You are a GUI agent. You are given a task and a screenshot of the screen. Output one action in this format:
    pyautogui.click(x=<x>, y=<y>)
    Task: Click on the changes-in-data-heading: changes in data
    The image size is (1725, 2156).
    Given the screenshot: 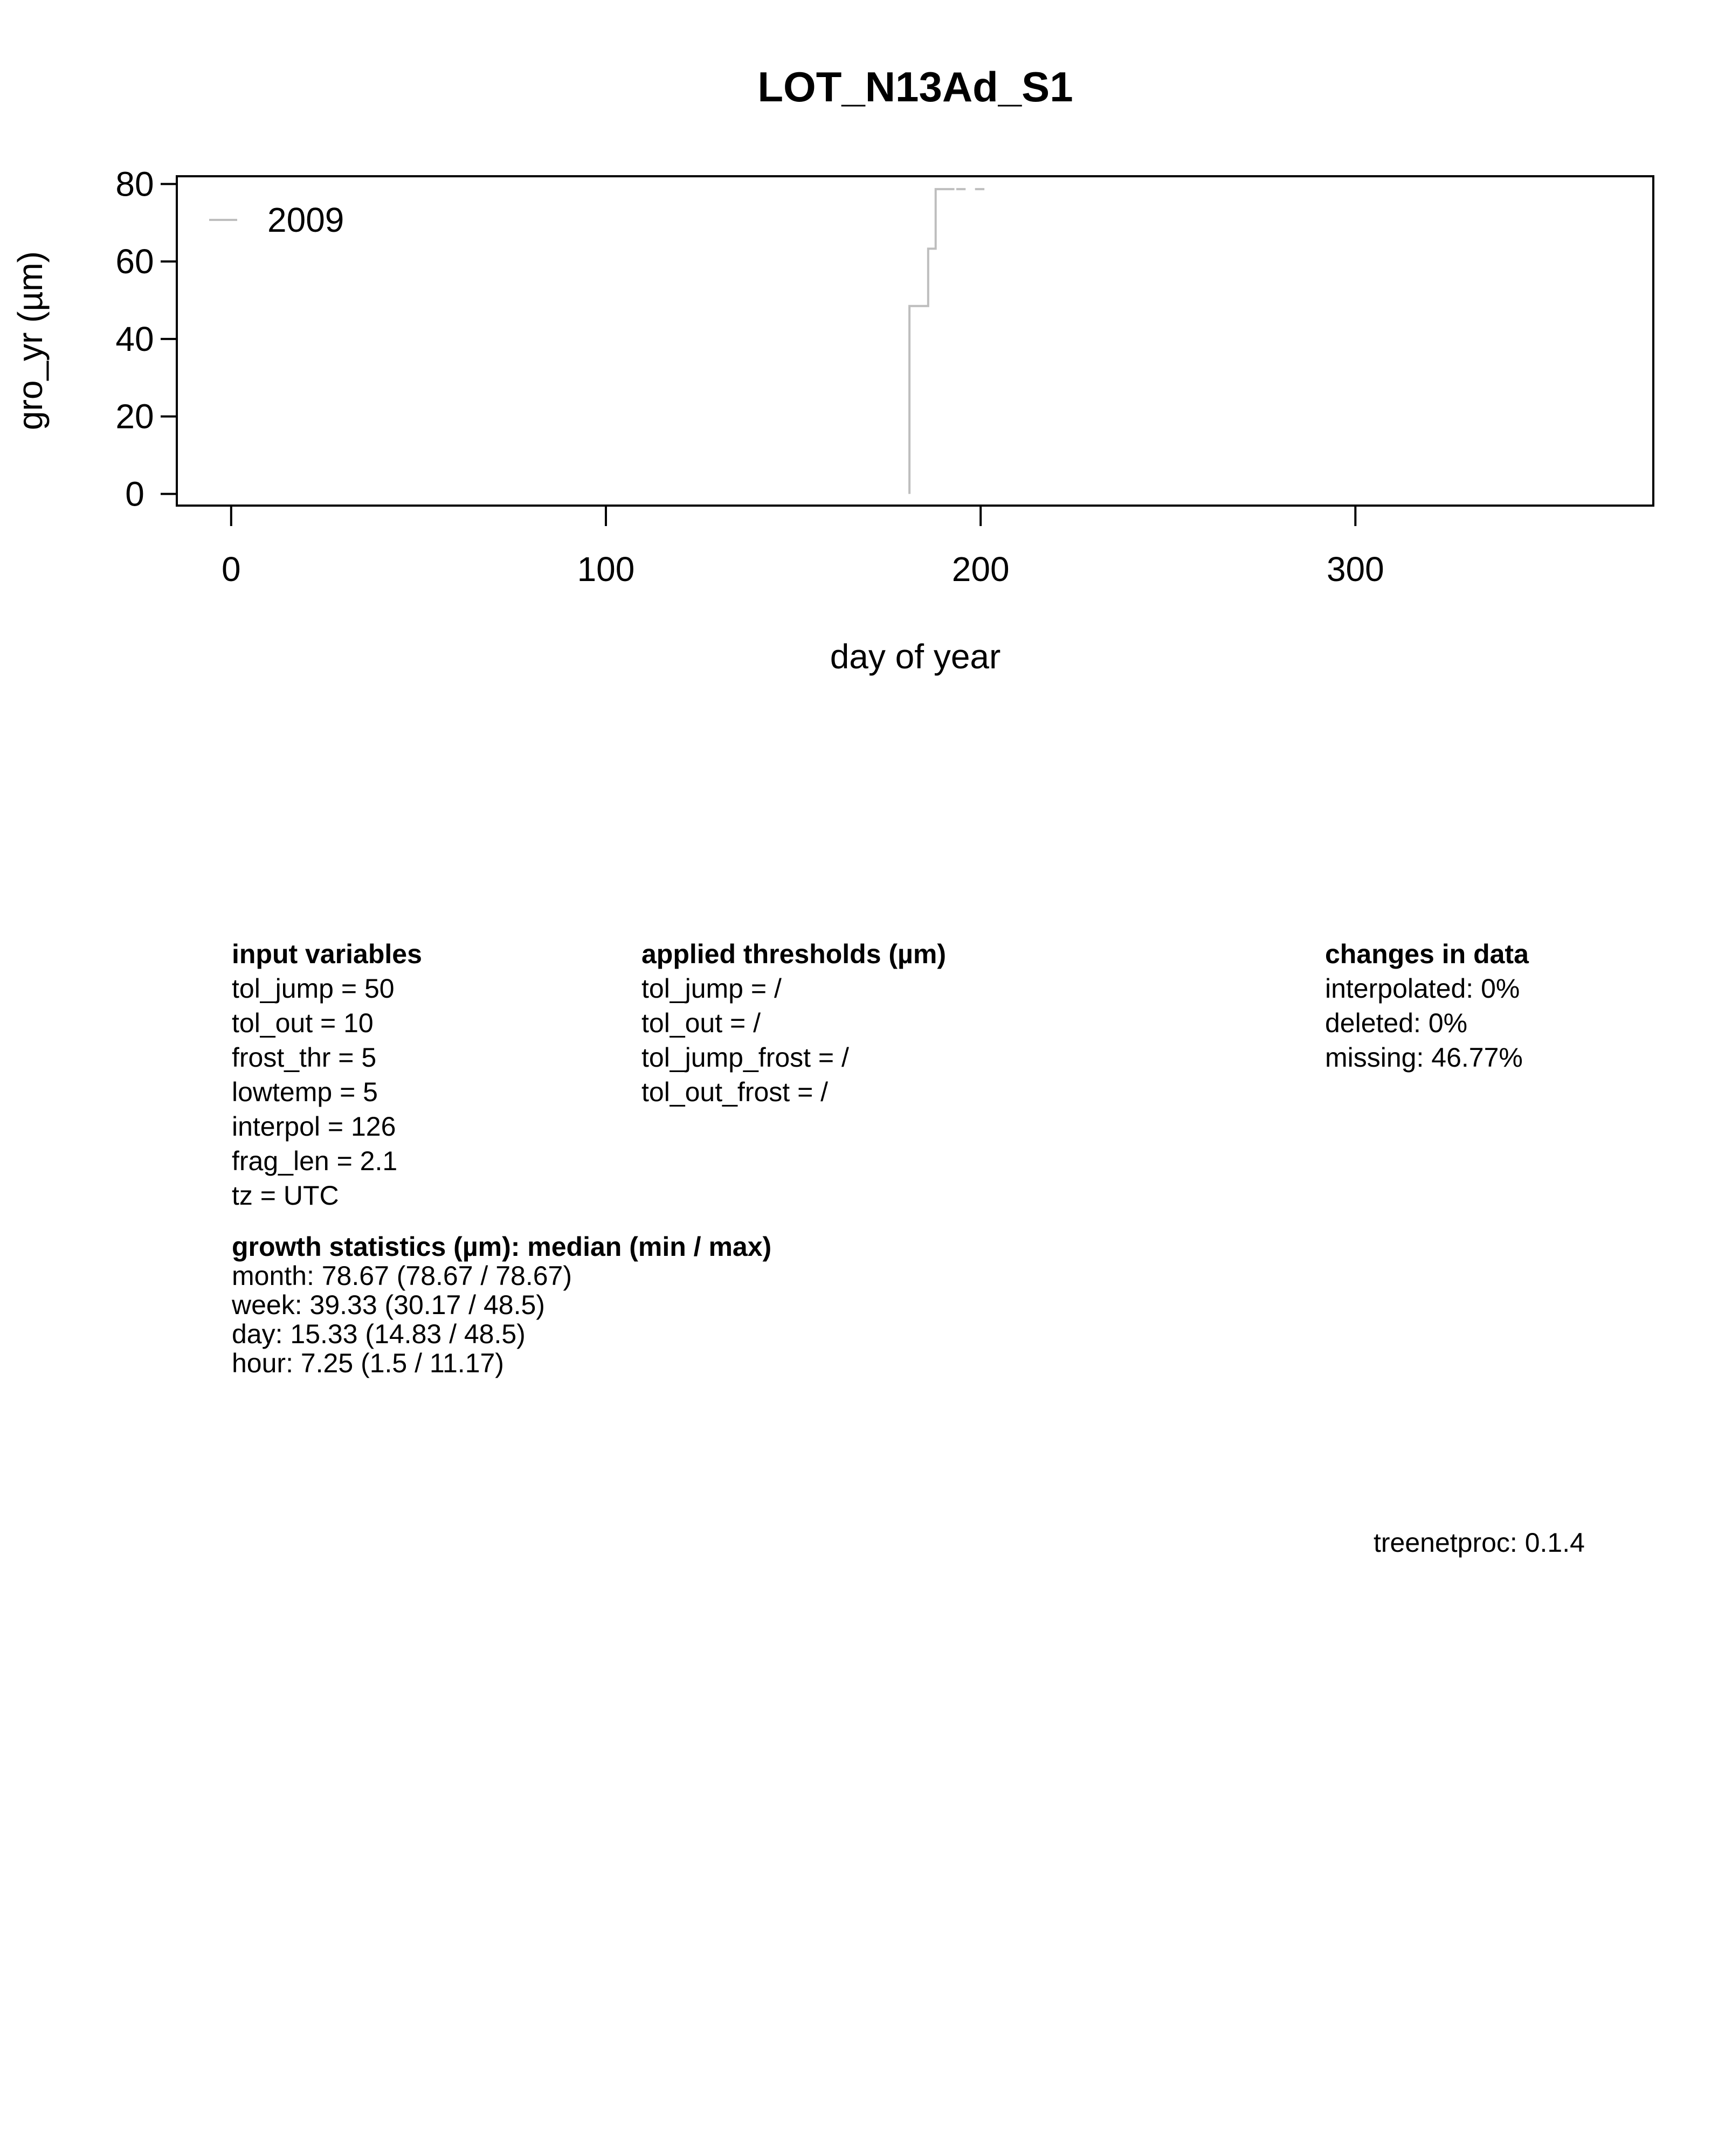 What is the action you would take?
    pyautogui.click(x=1427, y=954)
    